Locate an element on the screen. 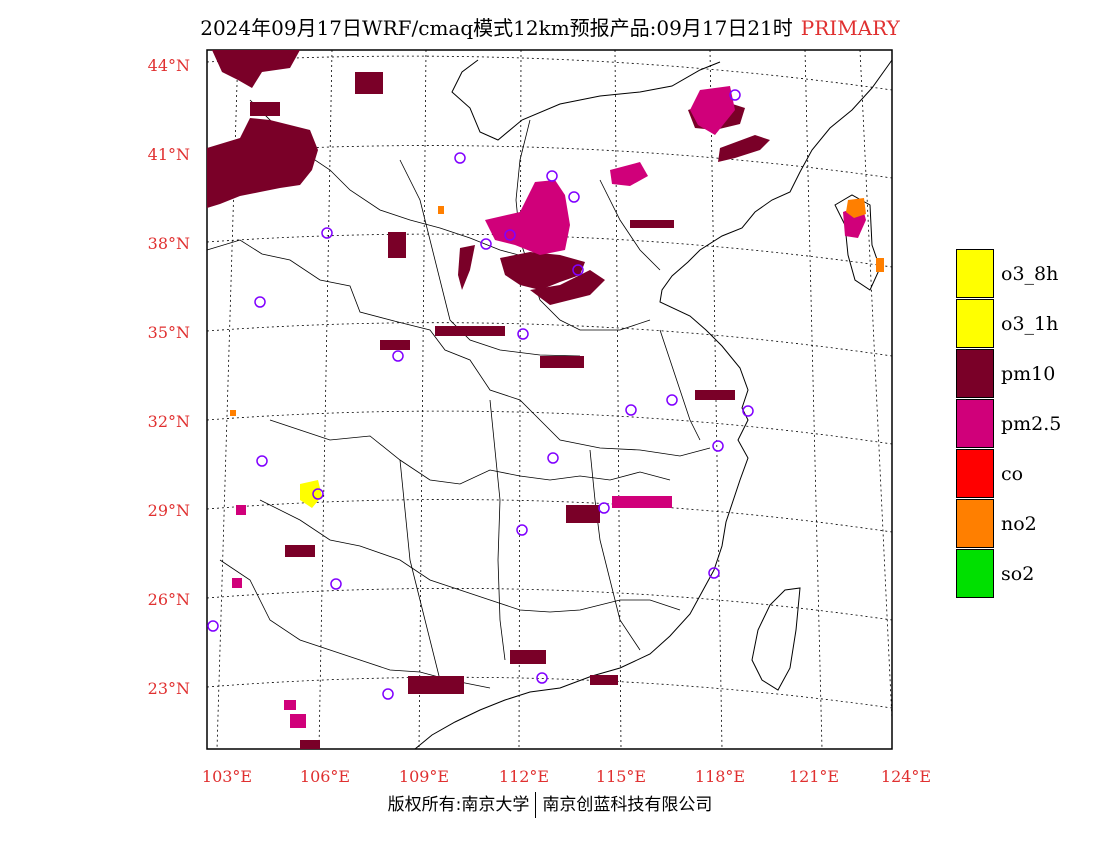  boundary-i is located at coordinates (420, 570).